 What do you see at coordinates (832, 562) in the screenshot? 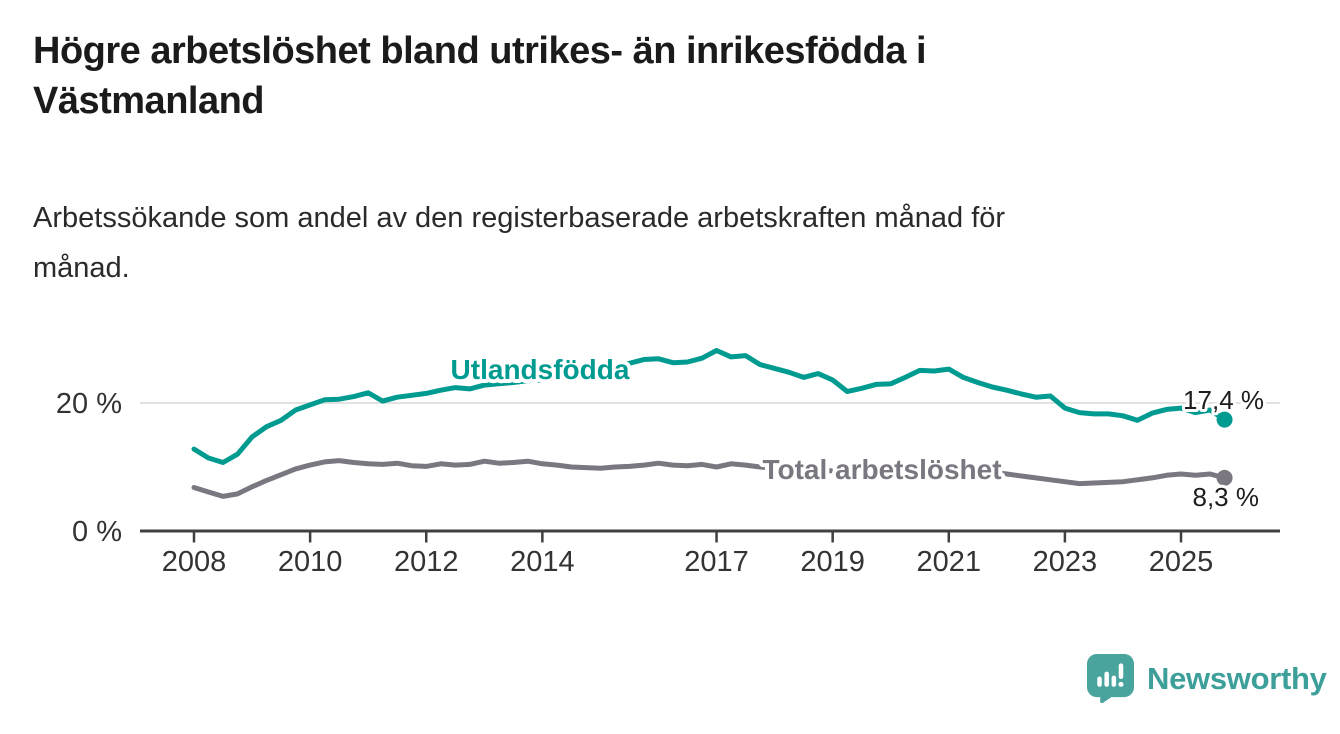
I see `x-tick-label: 2019` at bounding box center [832, 562].